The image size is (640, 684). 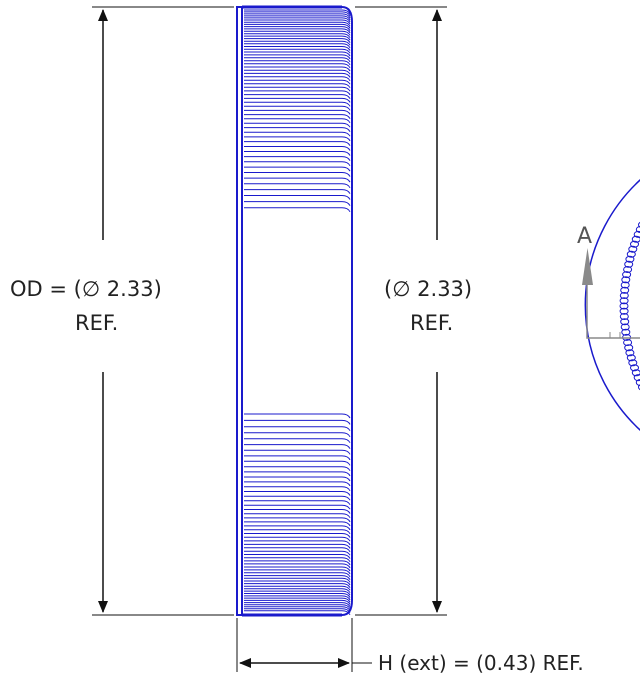 What do you see at coordinates (587, 266) in the screenshot?
I see `section-arrow-icon` at bounding box center [587, 266].